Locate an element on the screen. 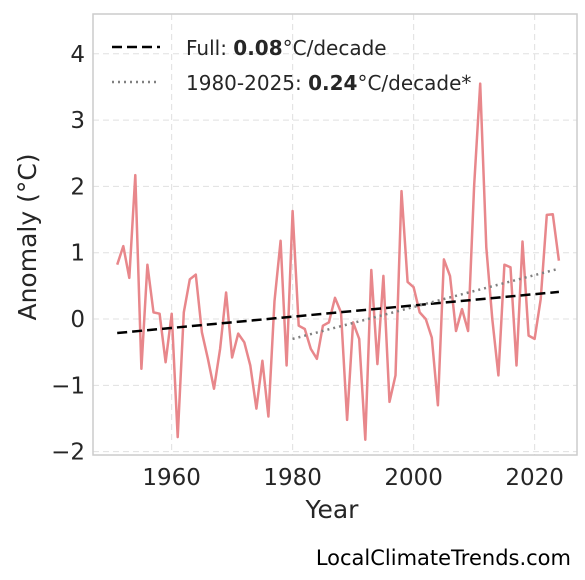 Image resolution: width=585 pixels, height=580 pixels. y-tick-label: 4 is located at coordinates (77, 55).